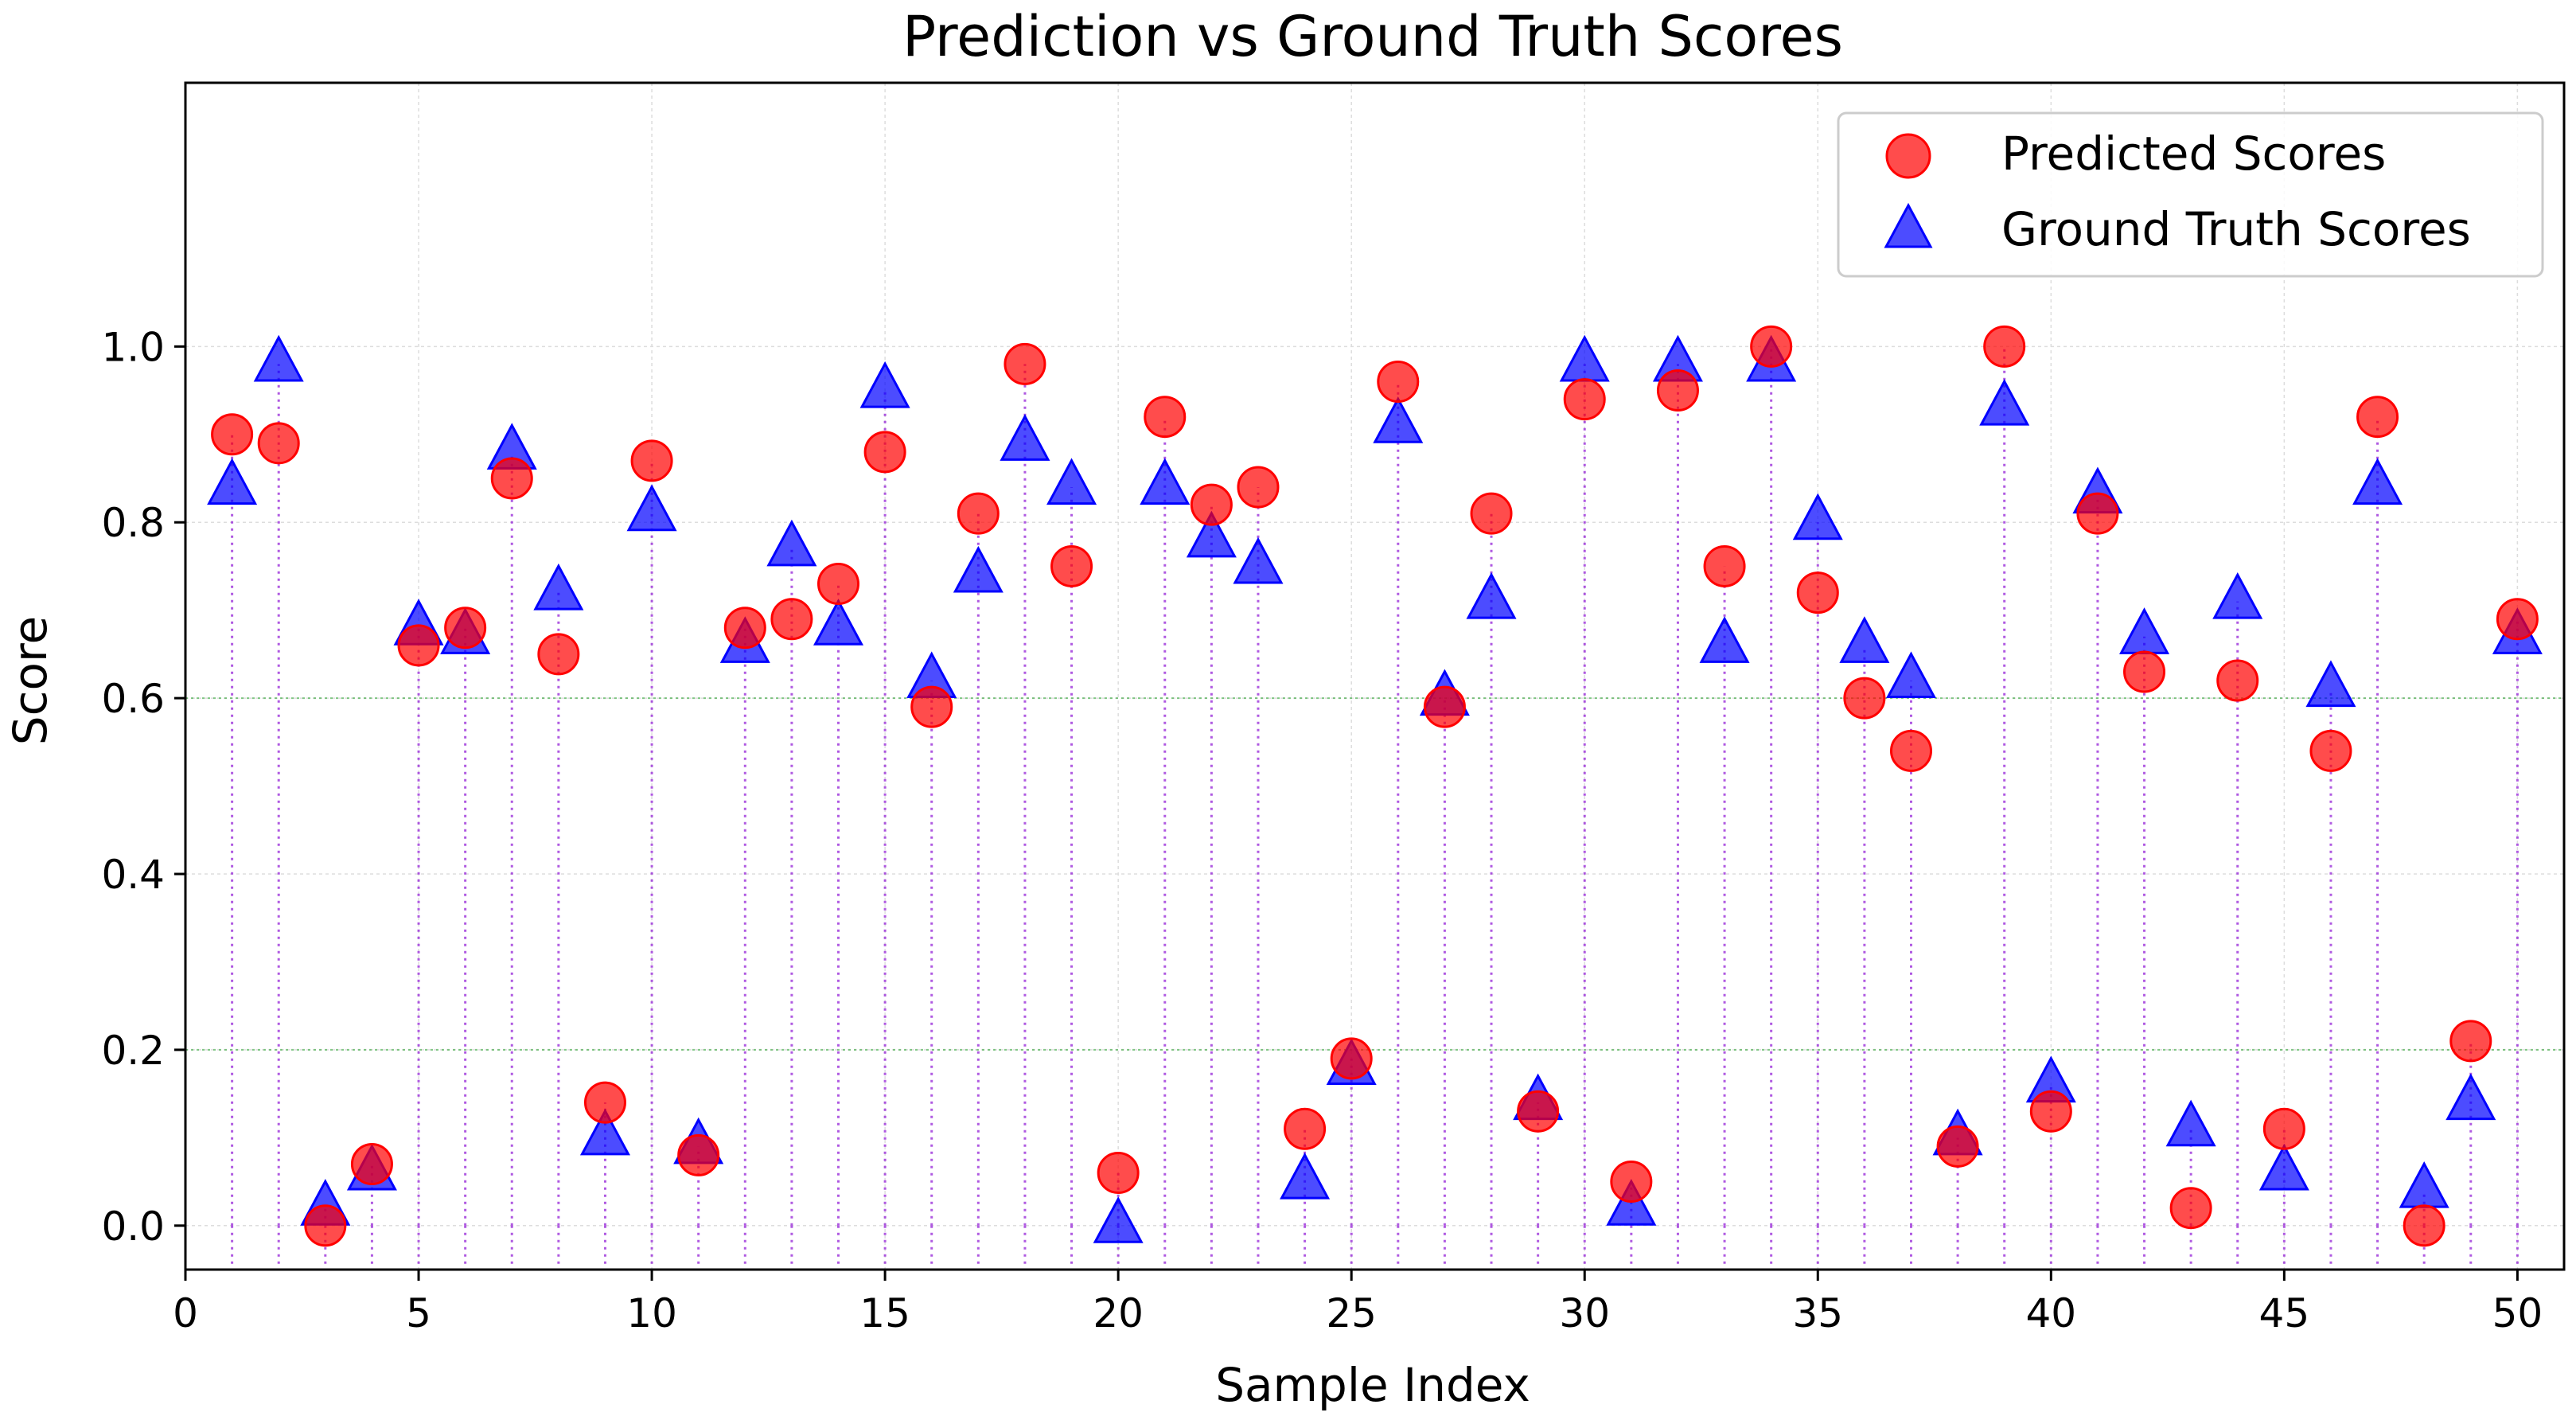 The height and width of the screenshot is (1424, 2576). I want to click on y-axis-ticks: 0.0 0.2 0.4 0.6 0.8 1.0, so click(143, 787).